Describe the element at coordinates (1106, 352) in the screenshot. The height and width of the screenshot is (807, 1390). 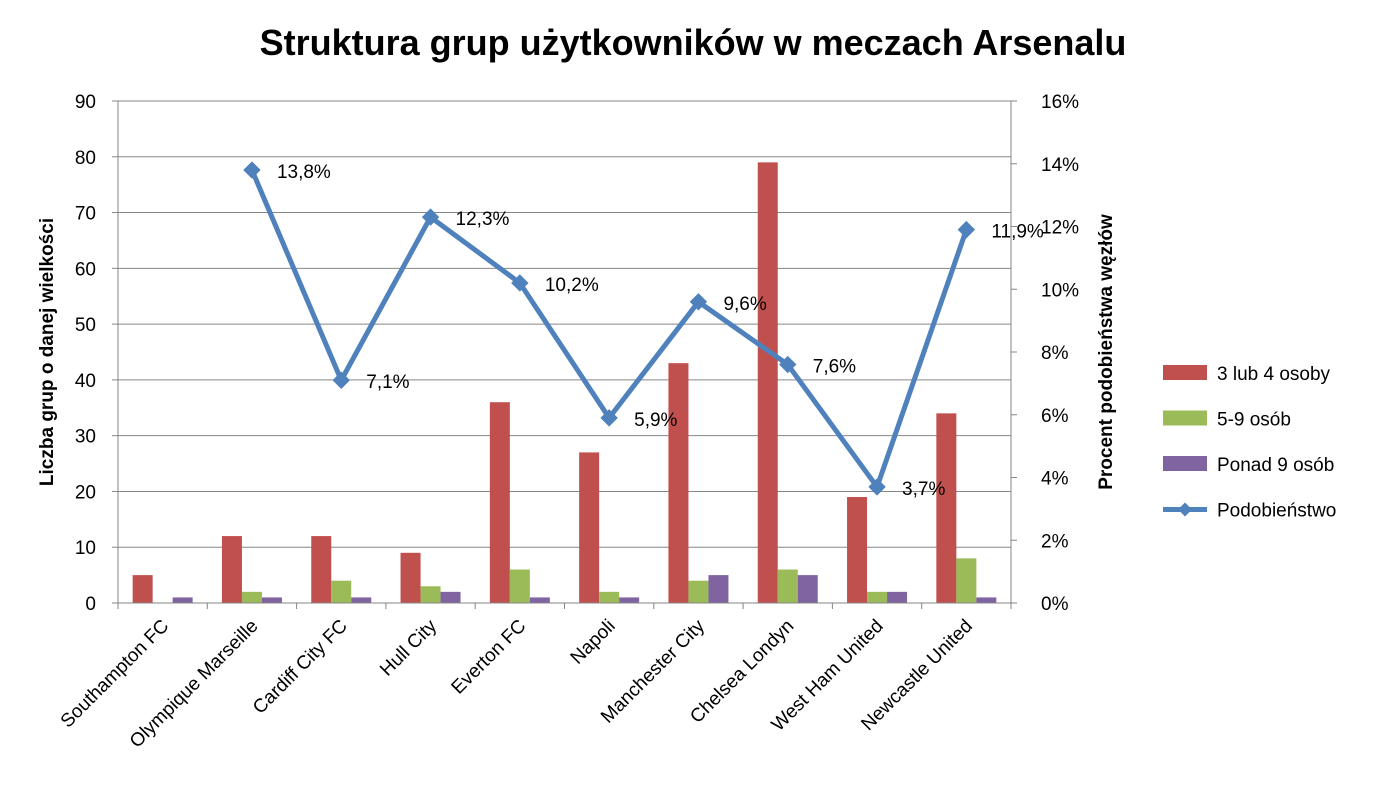
I see `y2-axis-label: Procent podobieństwa węzłów` at that location.